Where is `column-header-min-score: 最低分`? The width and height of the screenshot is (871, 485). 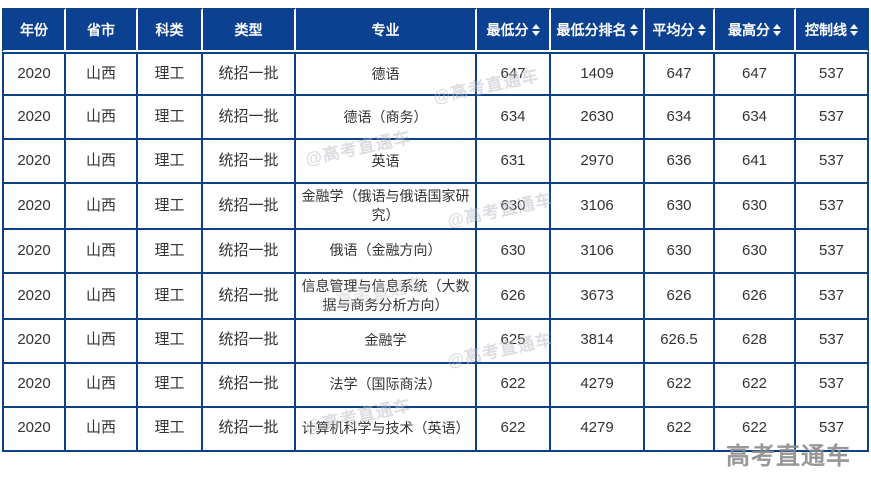
column-header-min-score: 最低分 is located at coordinates (514, 30).